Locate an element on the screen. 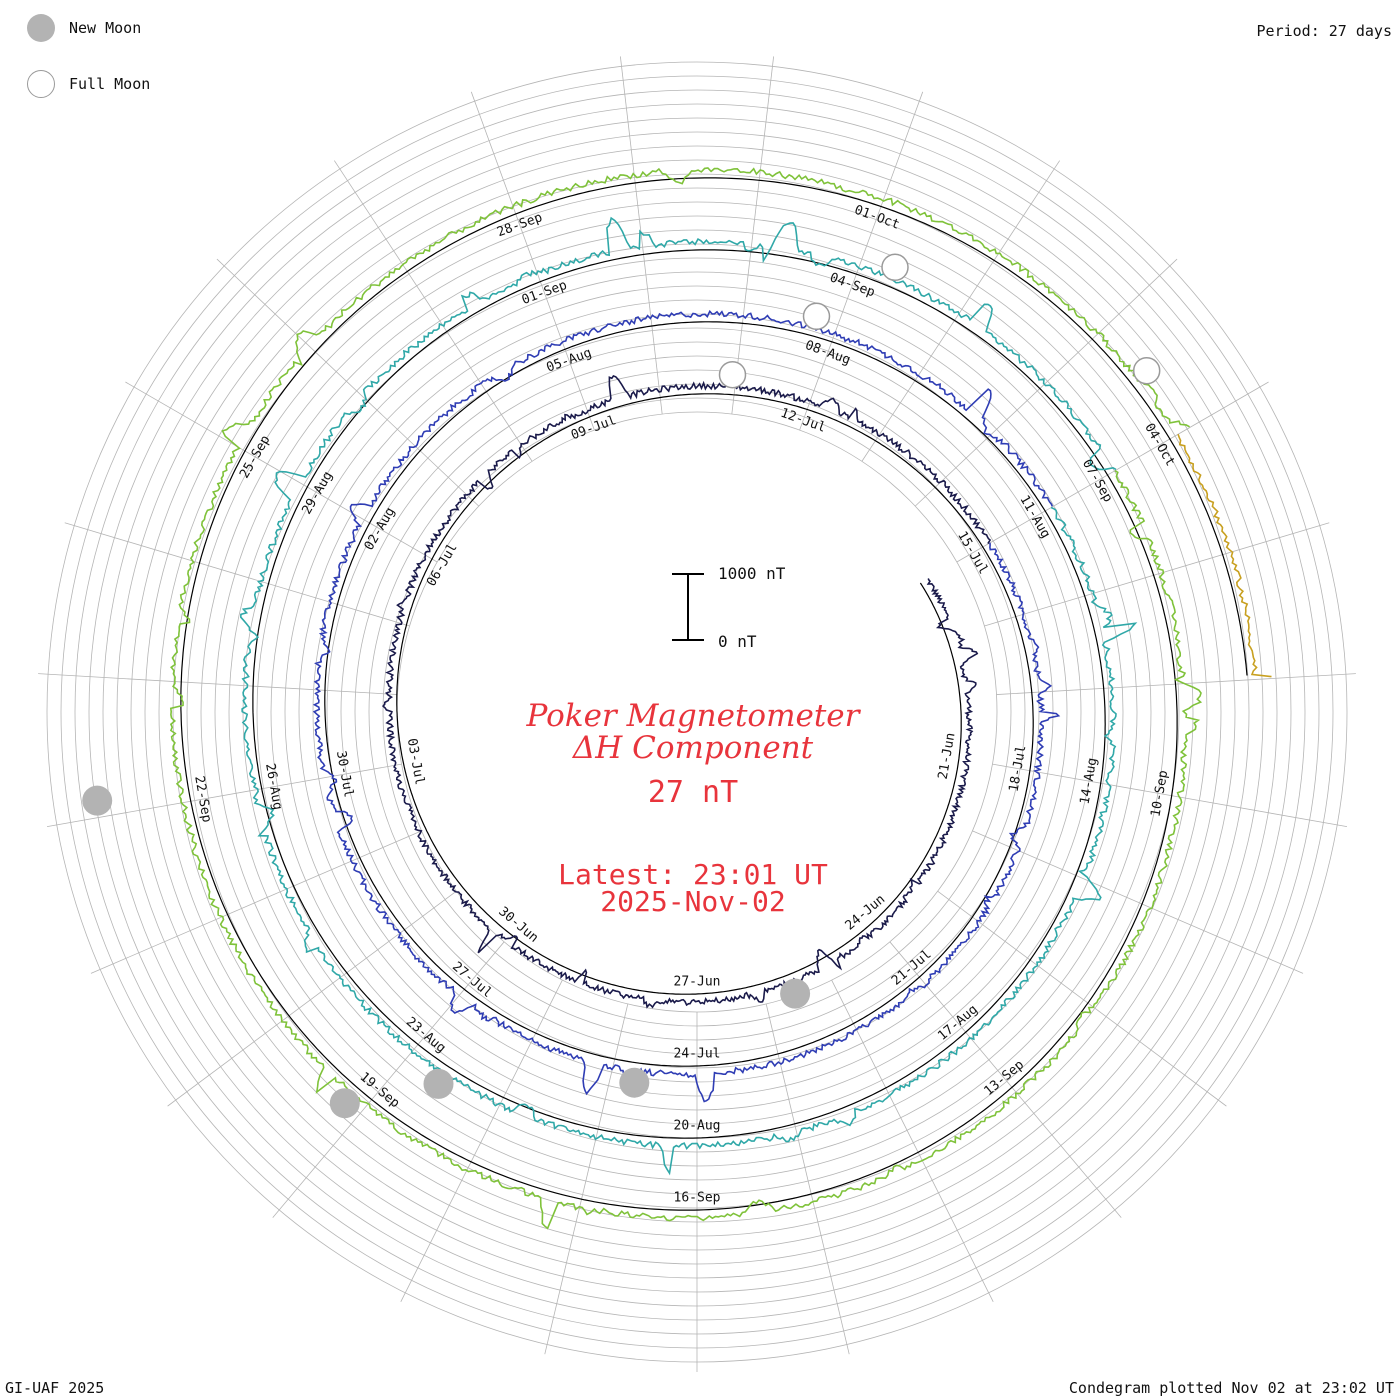  date-label: 21-Jul is located at coordinates (912, 968).